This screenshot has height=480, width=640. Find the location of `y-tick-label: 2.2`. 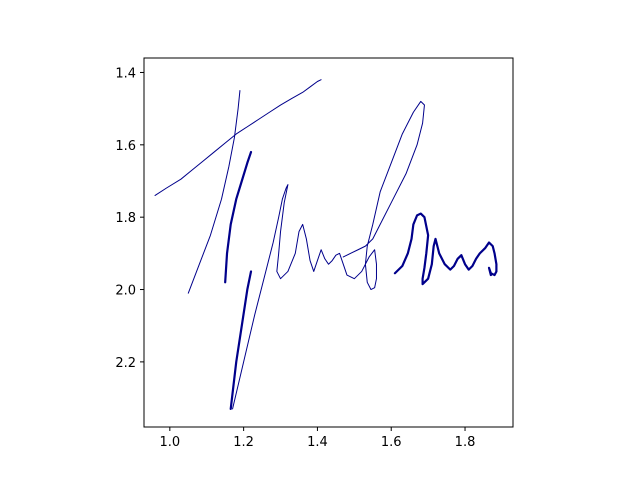

y-tick-label: 2.2 is located at coordinates (125, 363).